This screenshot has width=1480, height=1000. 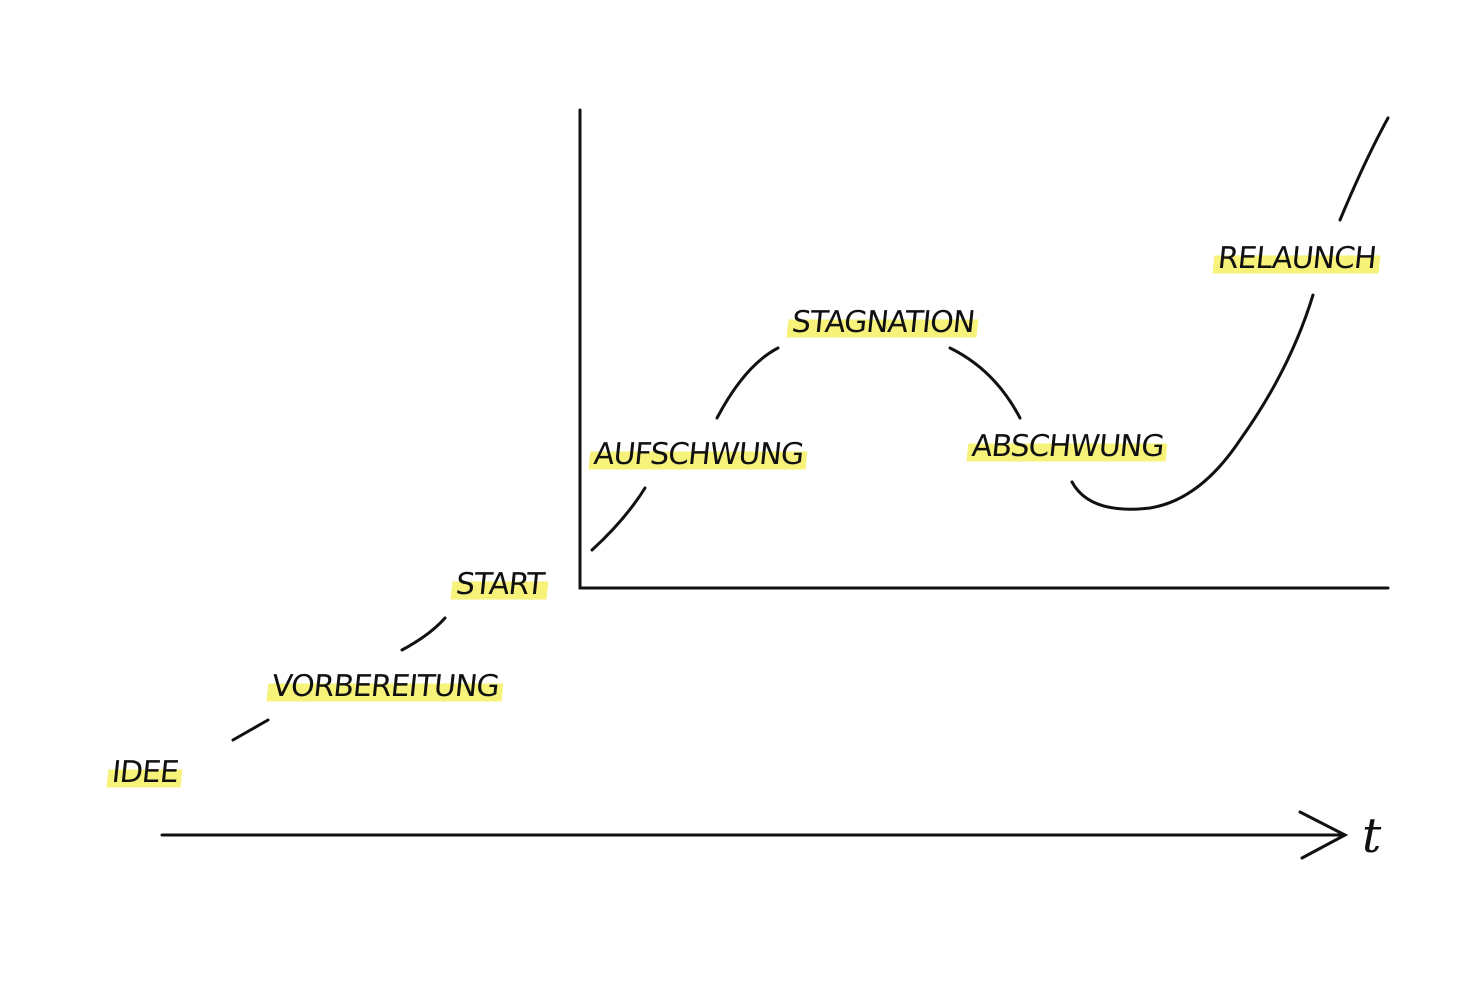 What do you see at coordinates (698, 454) in the screenshot?
I see `stage-label: AUFSCHWUNG` at bounding box center [698, 454].